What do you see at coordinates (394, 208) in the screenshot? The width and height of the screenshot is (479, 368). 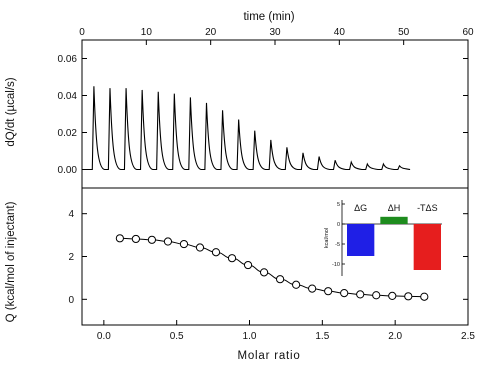 I see `inset-bar-label: ΔH` at bounding box center [394, 208].